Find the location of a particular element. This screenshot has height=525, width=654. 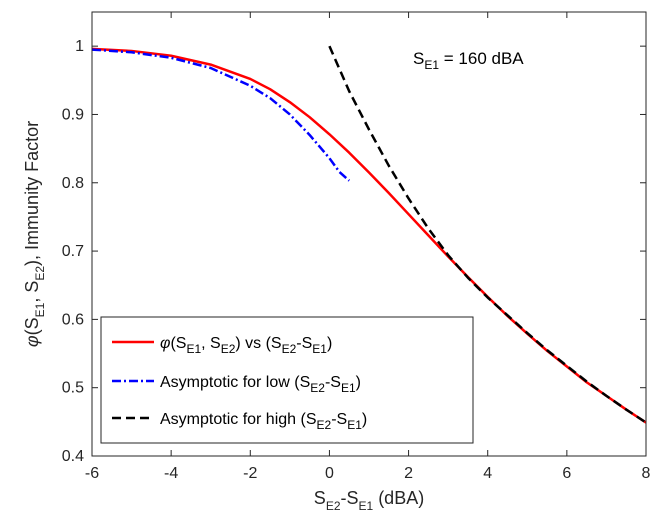

legend-label-low: Asymptotic for low (SE2-SE1) is located at coordinates (260, 384).